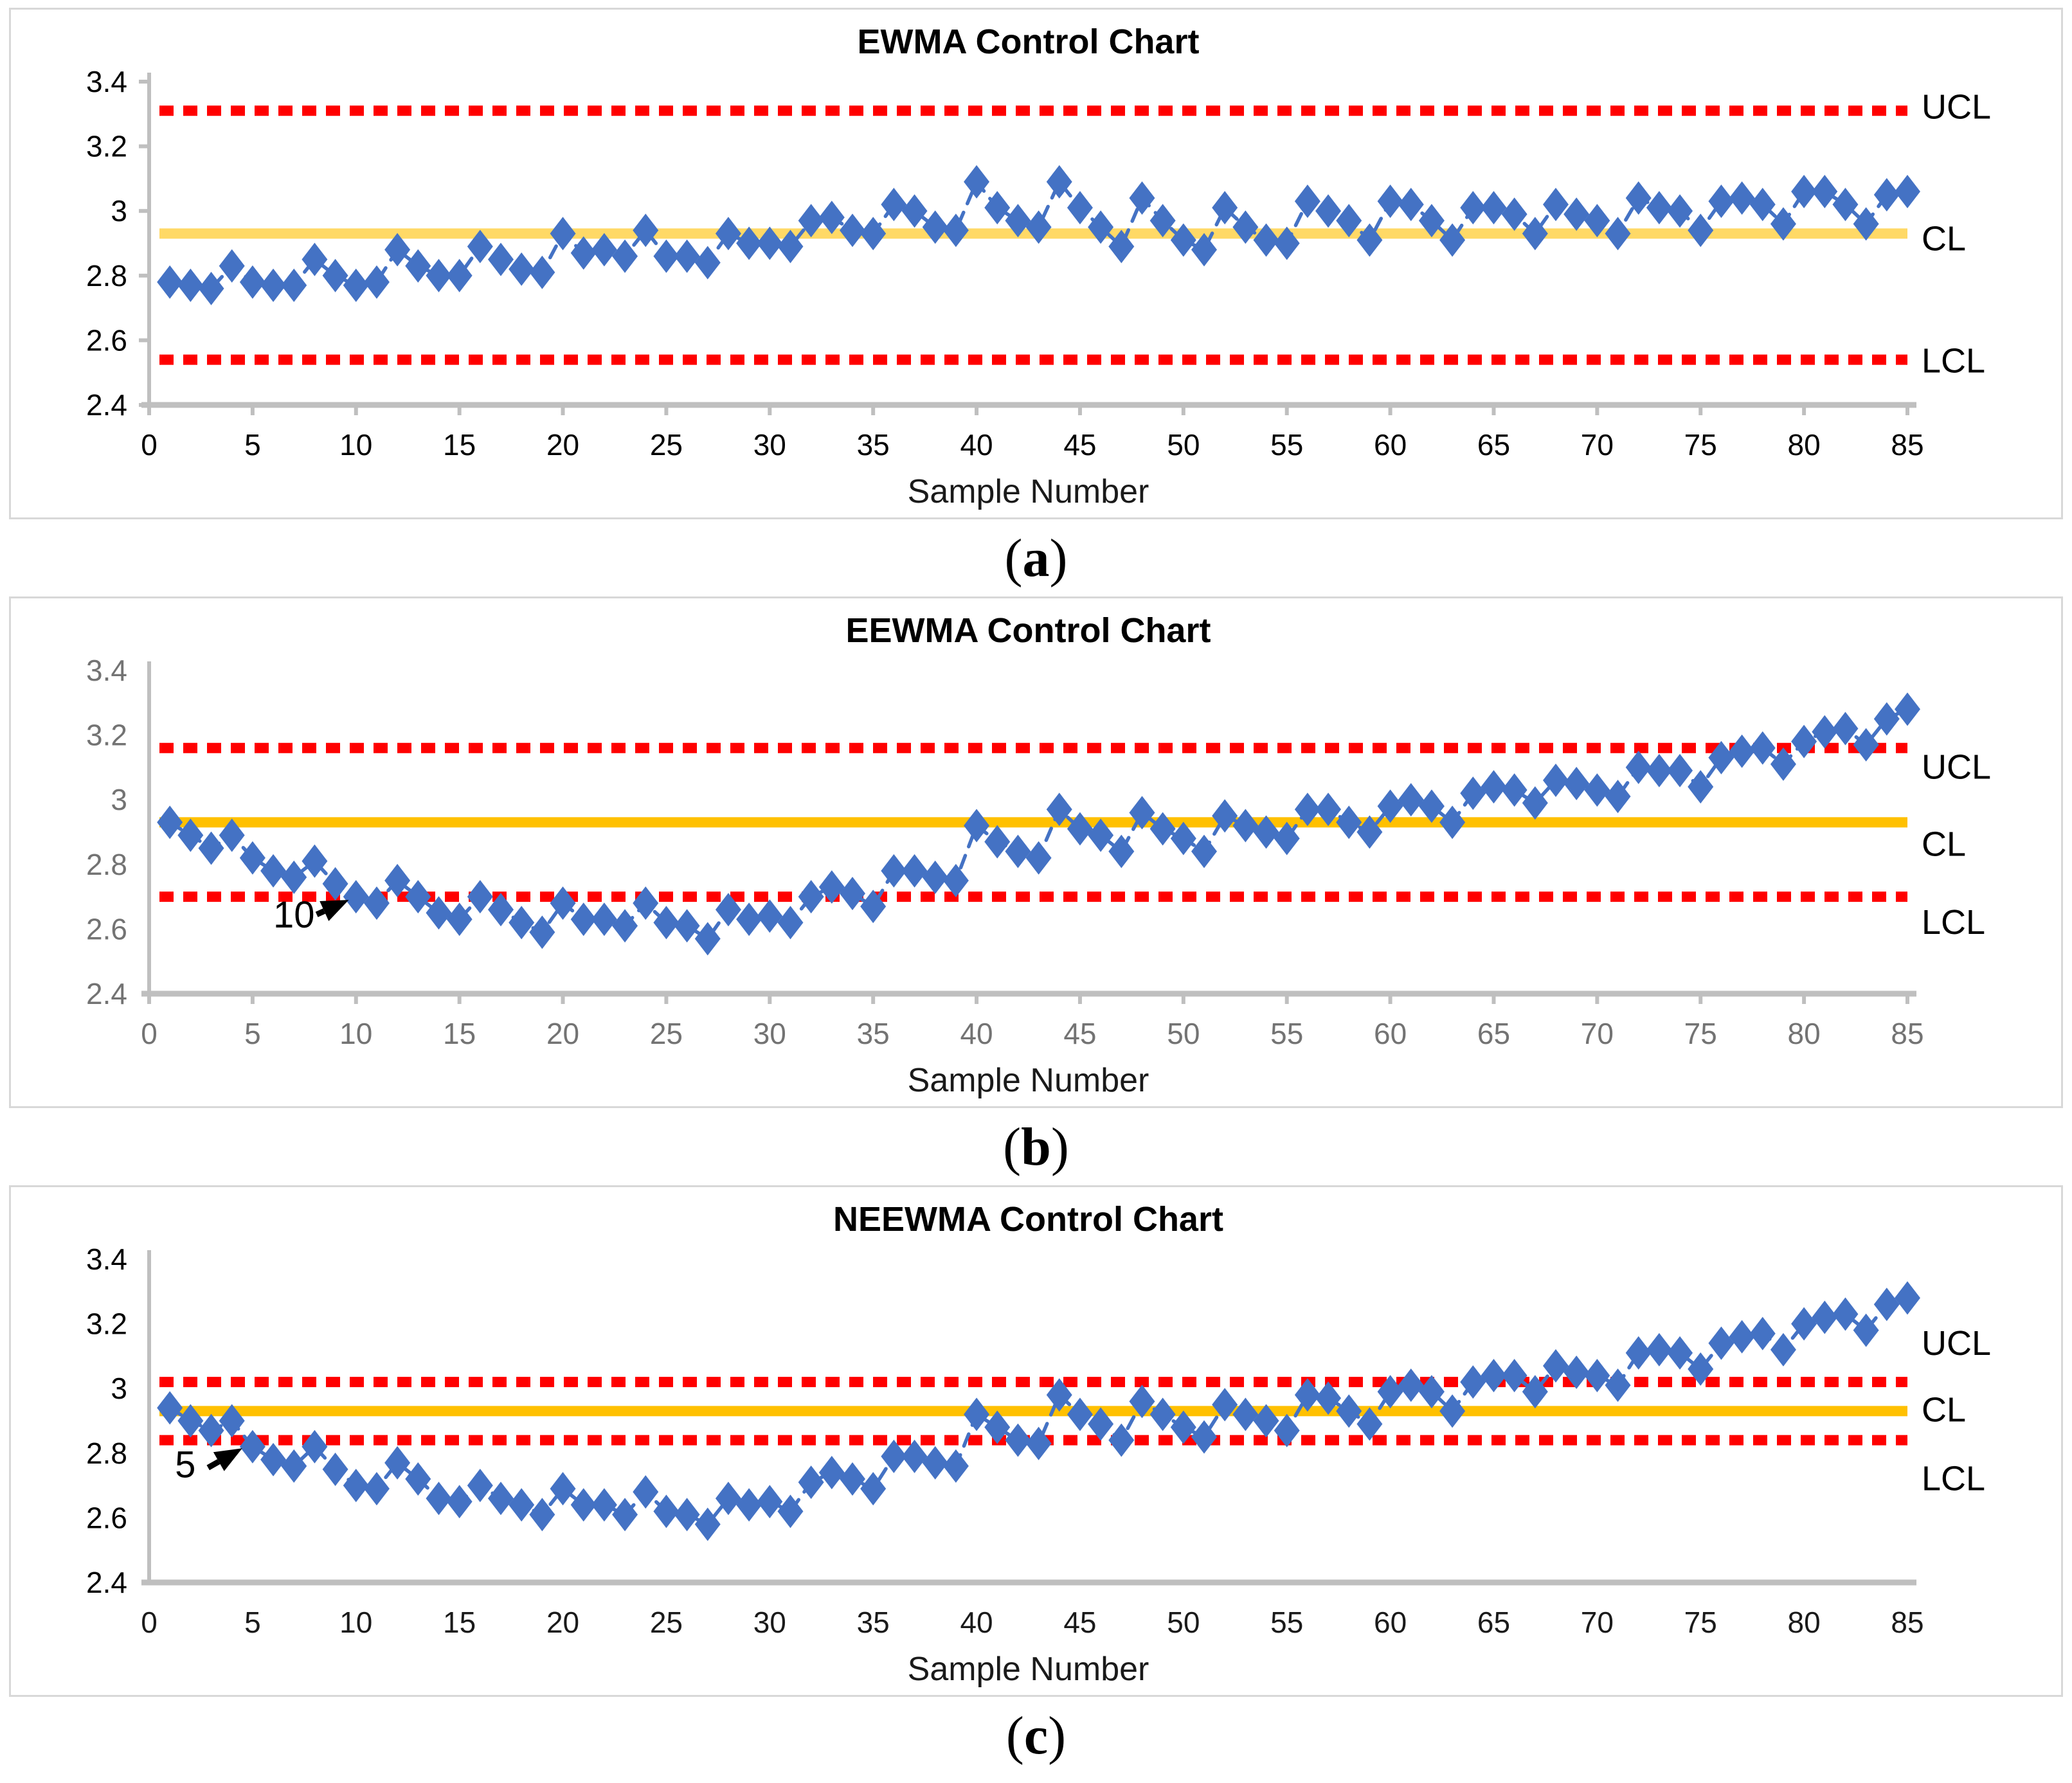 The width and height of the screenshot is (2072, 1783). What do you see at coordinates (1286, 1623) in the screenshot?
I see `x-tick-label: 55` at bounding box center [1286, 1623].